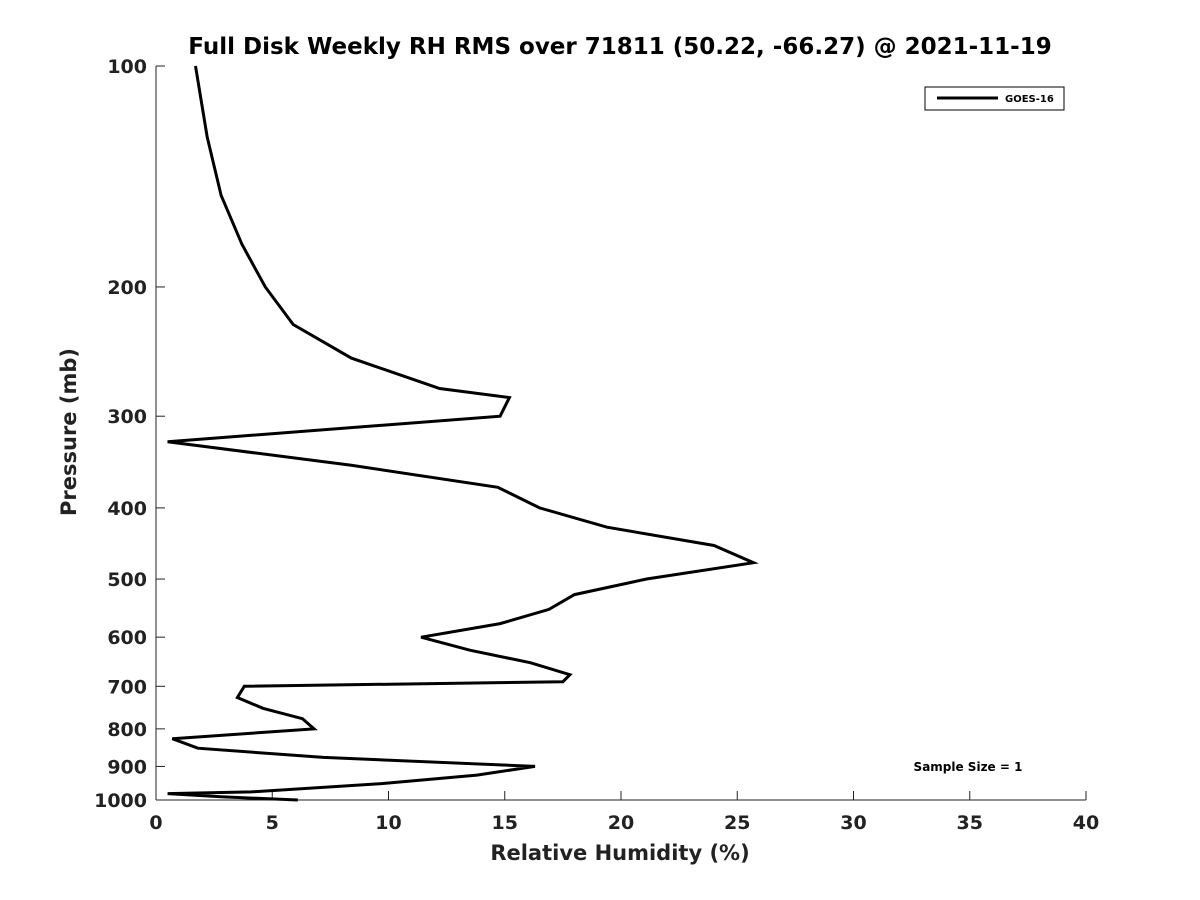 Image resolution: width=1200 pixels, height=900 pixels. I want to click on x-tick-label: 25, so click(737, 823).